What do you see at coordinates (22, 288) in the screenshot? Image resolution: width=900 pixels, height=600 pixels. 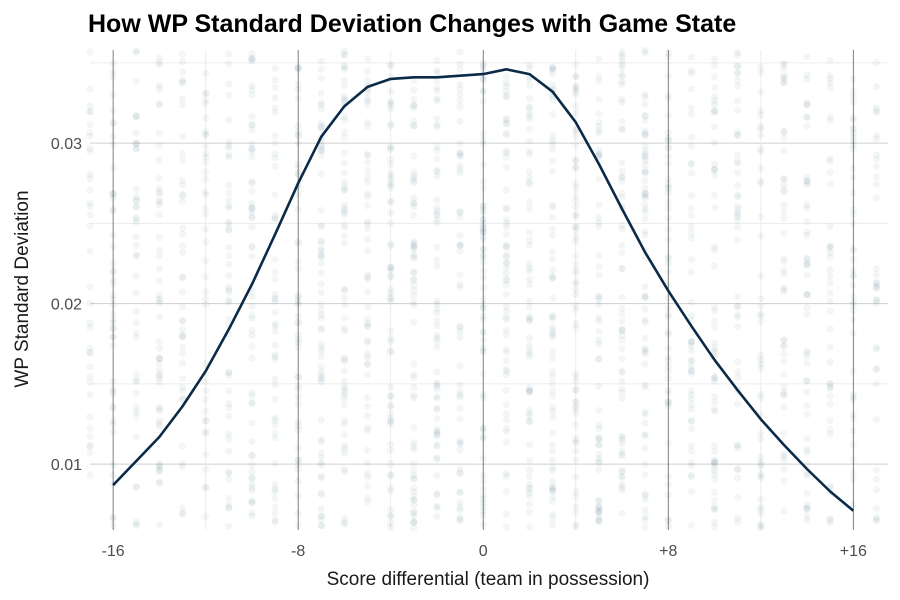 I see `y-axis-title: WP Standard Deviation` at bounding box center [22, 288].